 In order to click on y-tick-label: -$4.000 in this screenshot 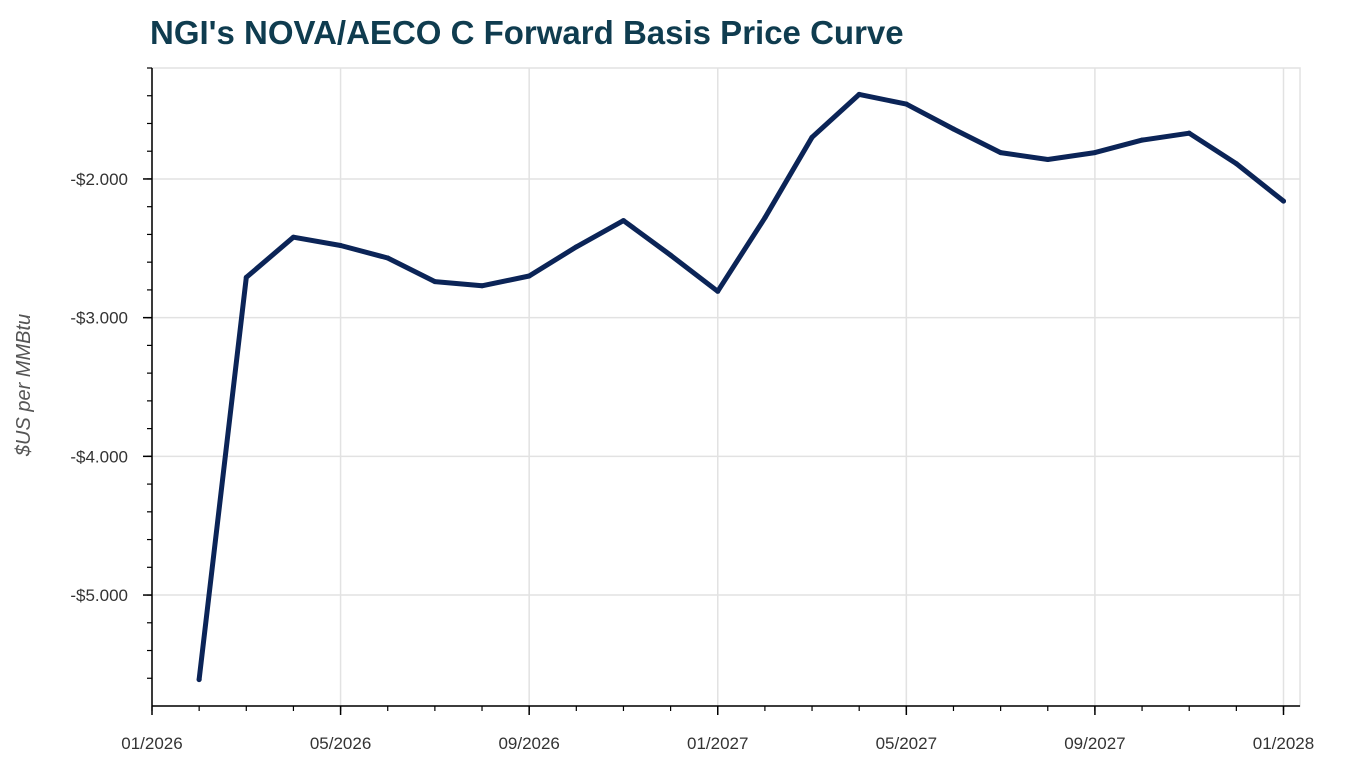, I will do `click(99, 456)`.